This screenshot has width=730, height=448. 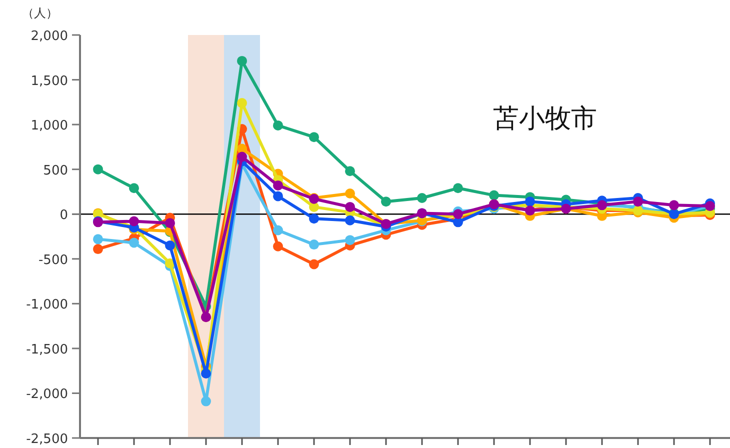 I want to click on y-tick-label: -1,000, so click(x=47, y=305).